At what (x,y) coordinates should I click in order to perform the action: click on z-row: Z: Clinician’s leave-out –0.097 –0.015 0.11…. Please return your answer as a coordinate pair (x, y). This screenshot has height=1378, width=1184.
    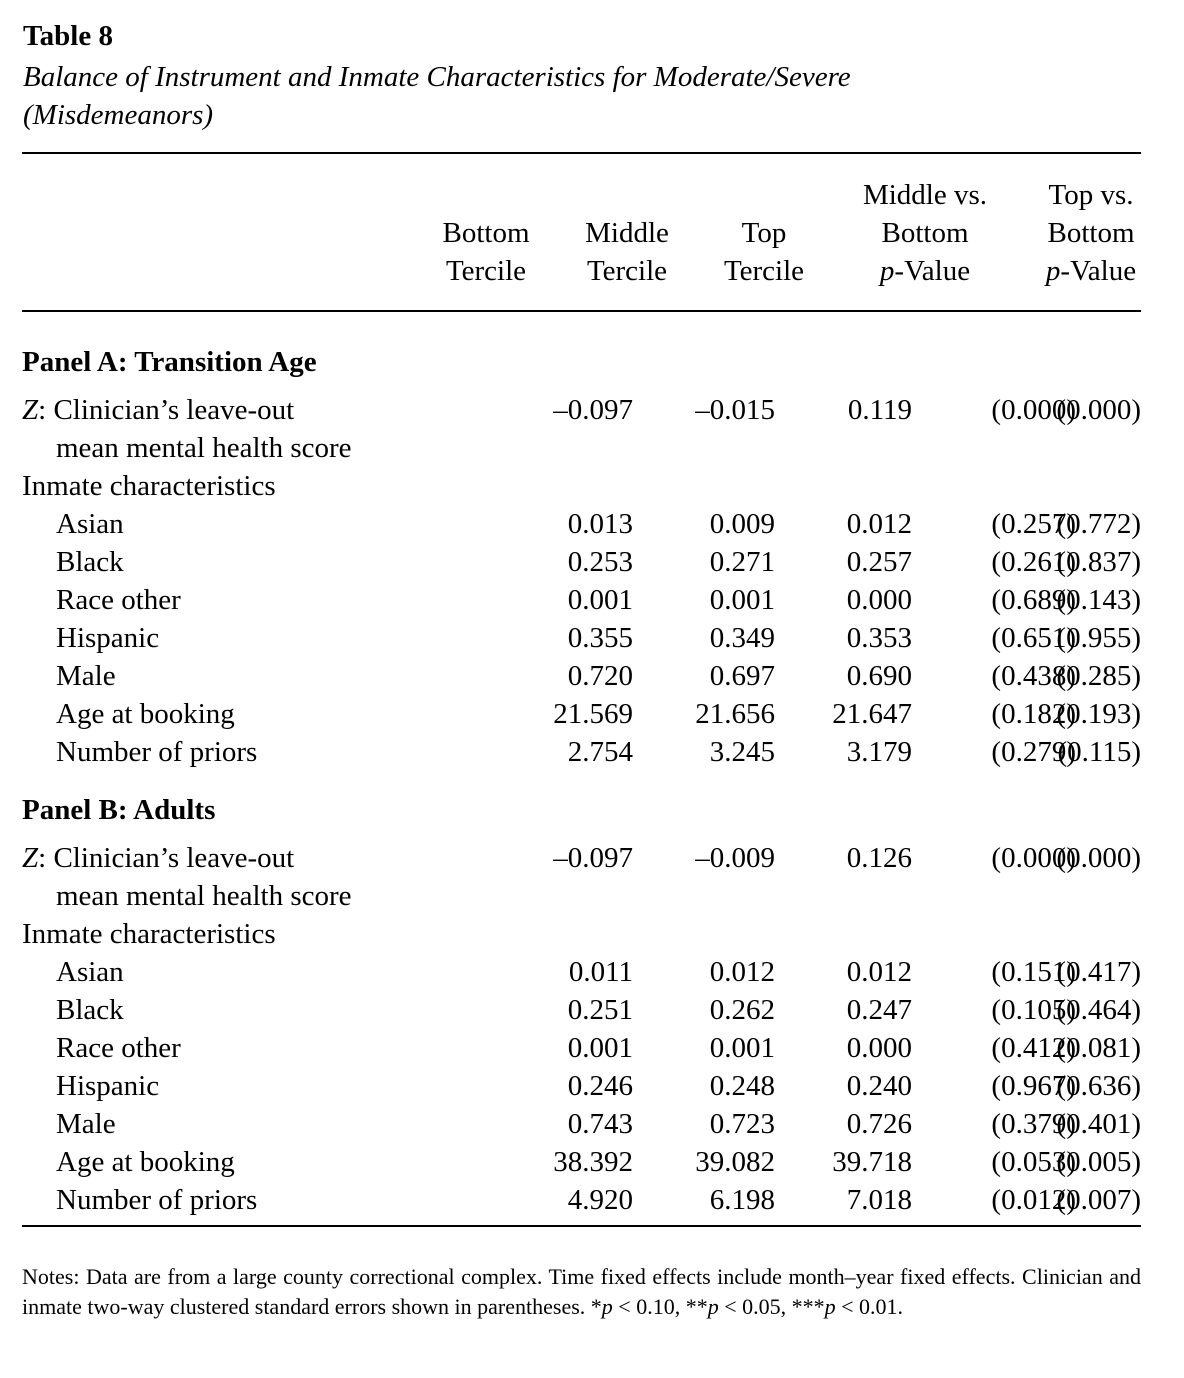
    Looking at the image, I should click on (581, 410).